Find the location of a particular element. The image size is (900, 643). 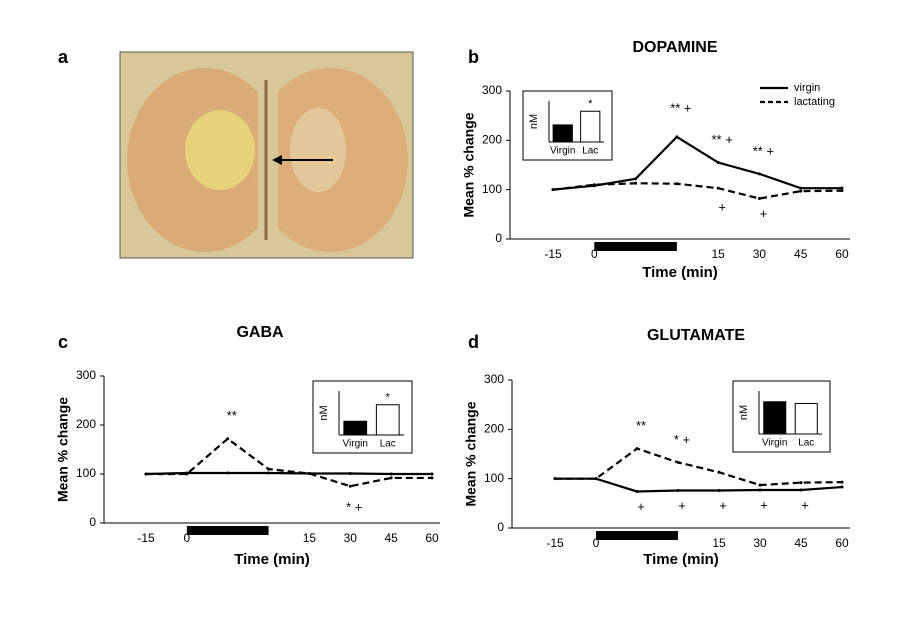

chart-title: DOPAMINE is located at coordinates (674, 47).